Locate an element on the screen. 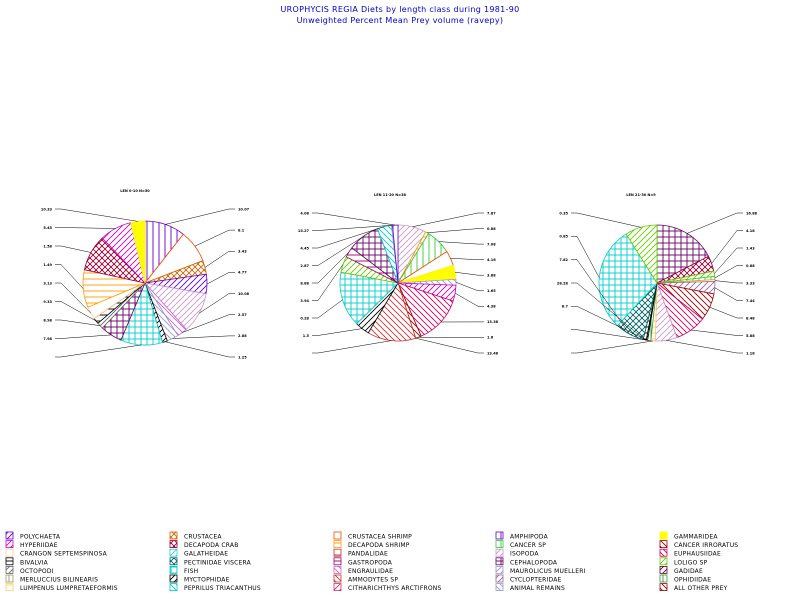  legend-item: CRUSTACEA is located at coordinates (195, 536).